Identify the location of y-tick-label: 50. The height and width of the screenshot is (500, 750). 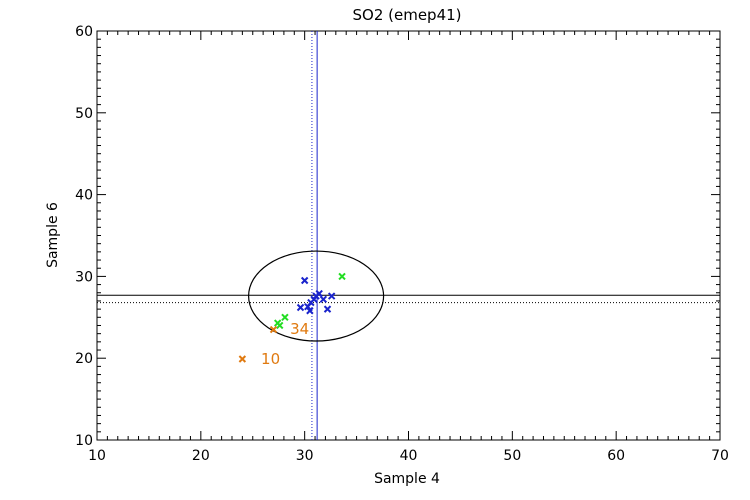
(84, 114).